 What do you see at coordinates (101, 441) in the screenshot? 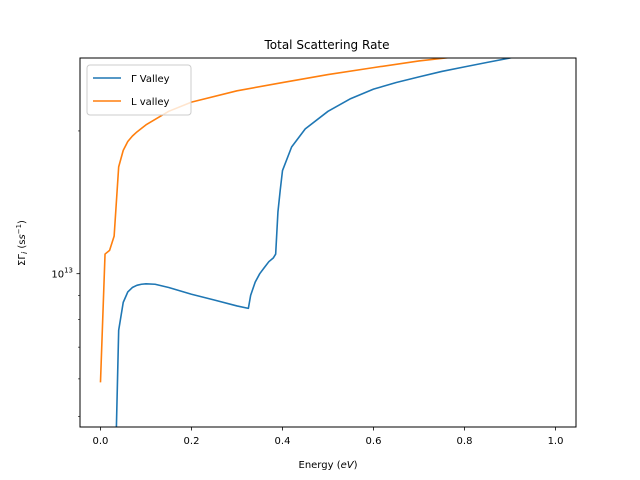
I see `x-tick-label: 0.0` at bounding box center [101, 441].